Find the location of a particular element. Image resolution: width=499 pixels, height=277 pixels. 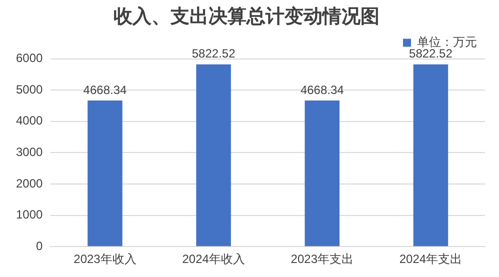

x-tick-label: 2024年收入 is located at coordinates (213, 259).